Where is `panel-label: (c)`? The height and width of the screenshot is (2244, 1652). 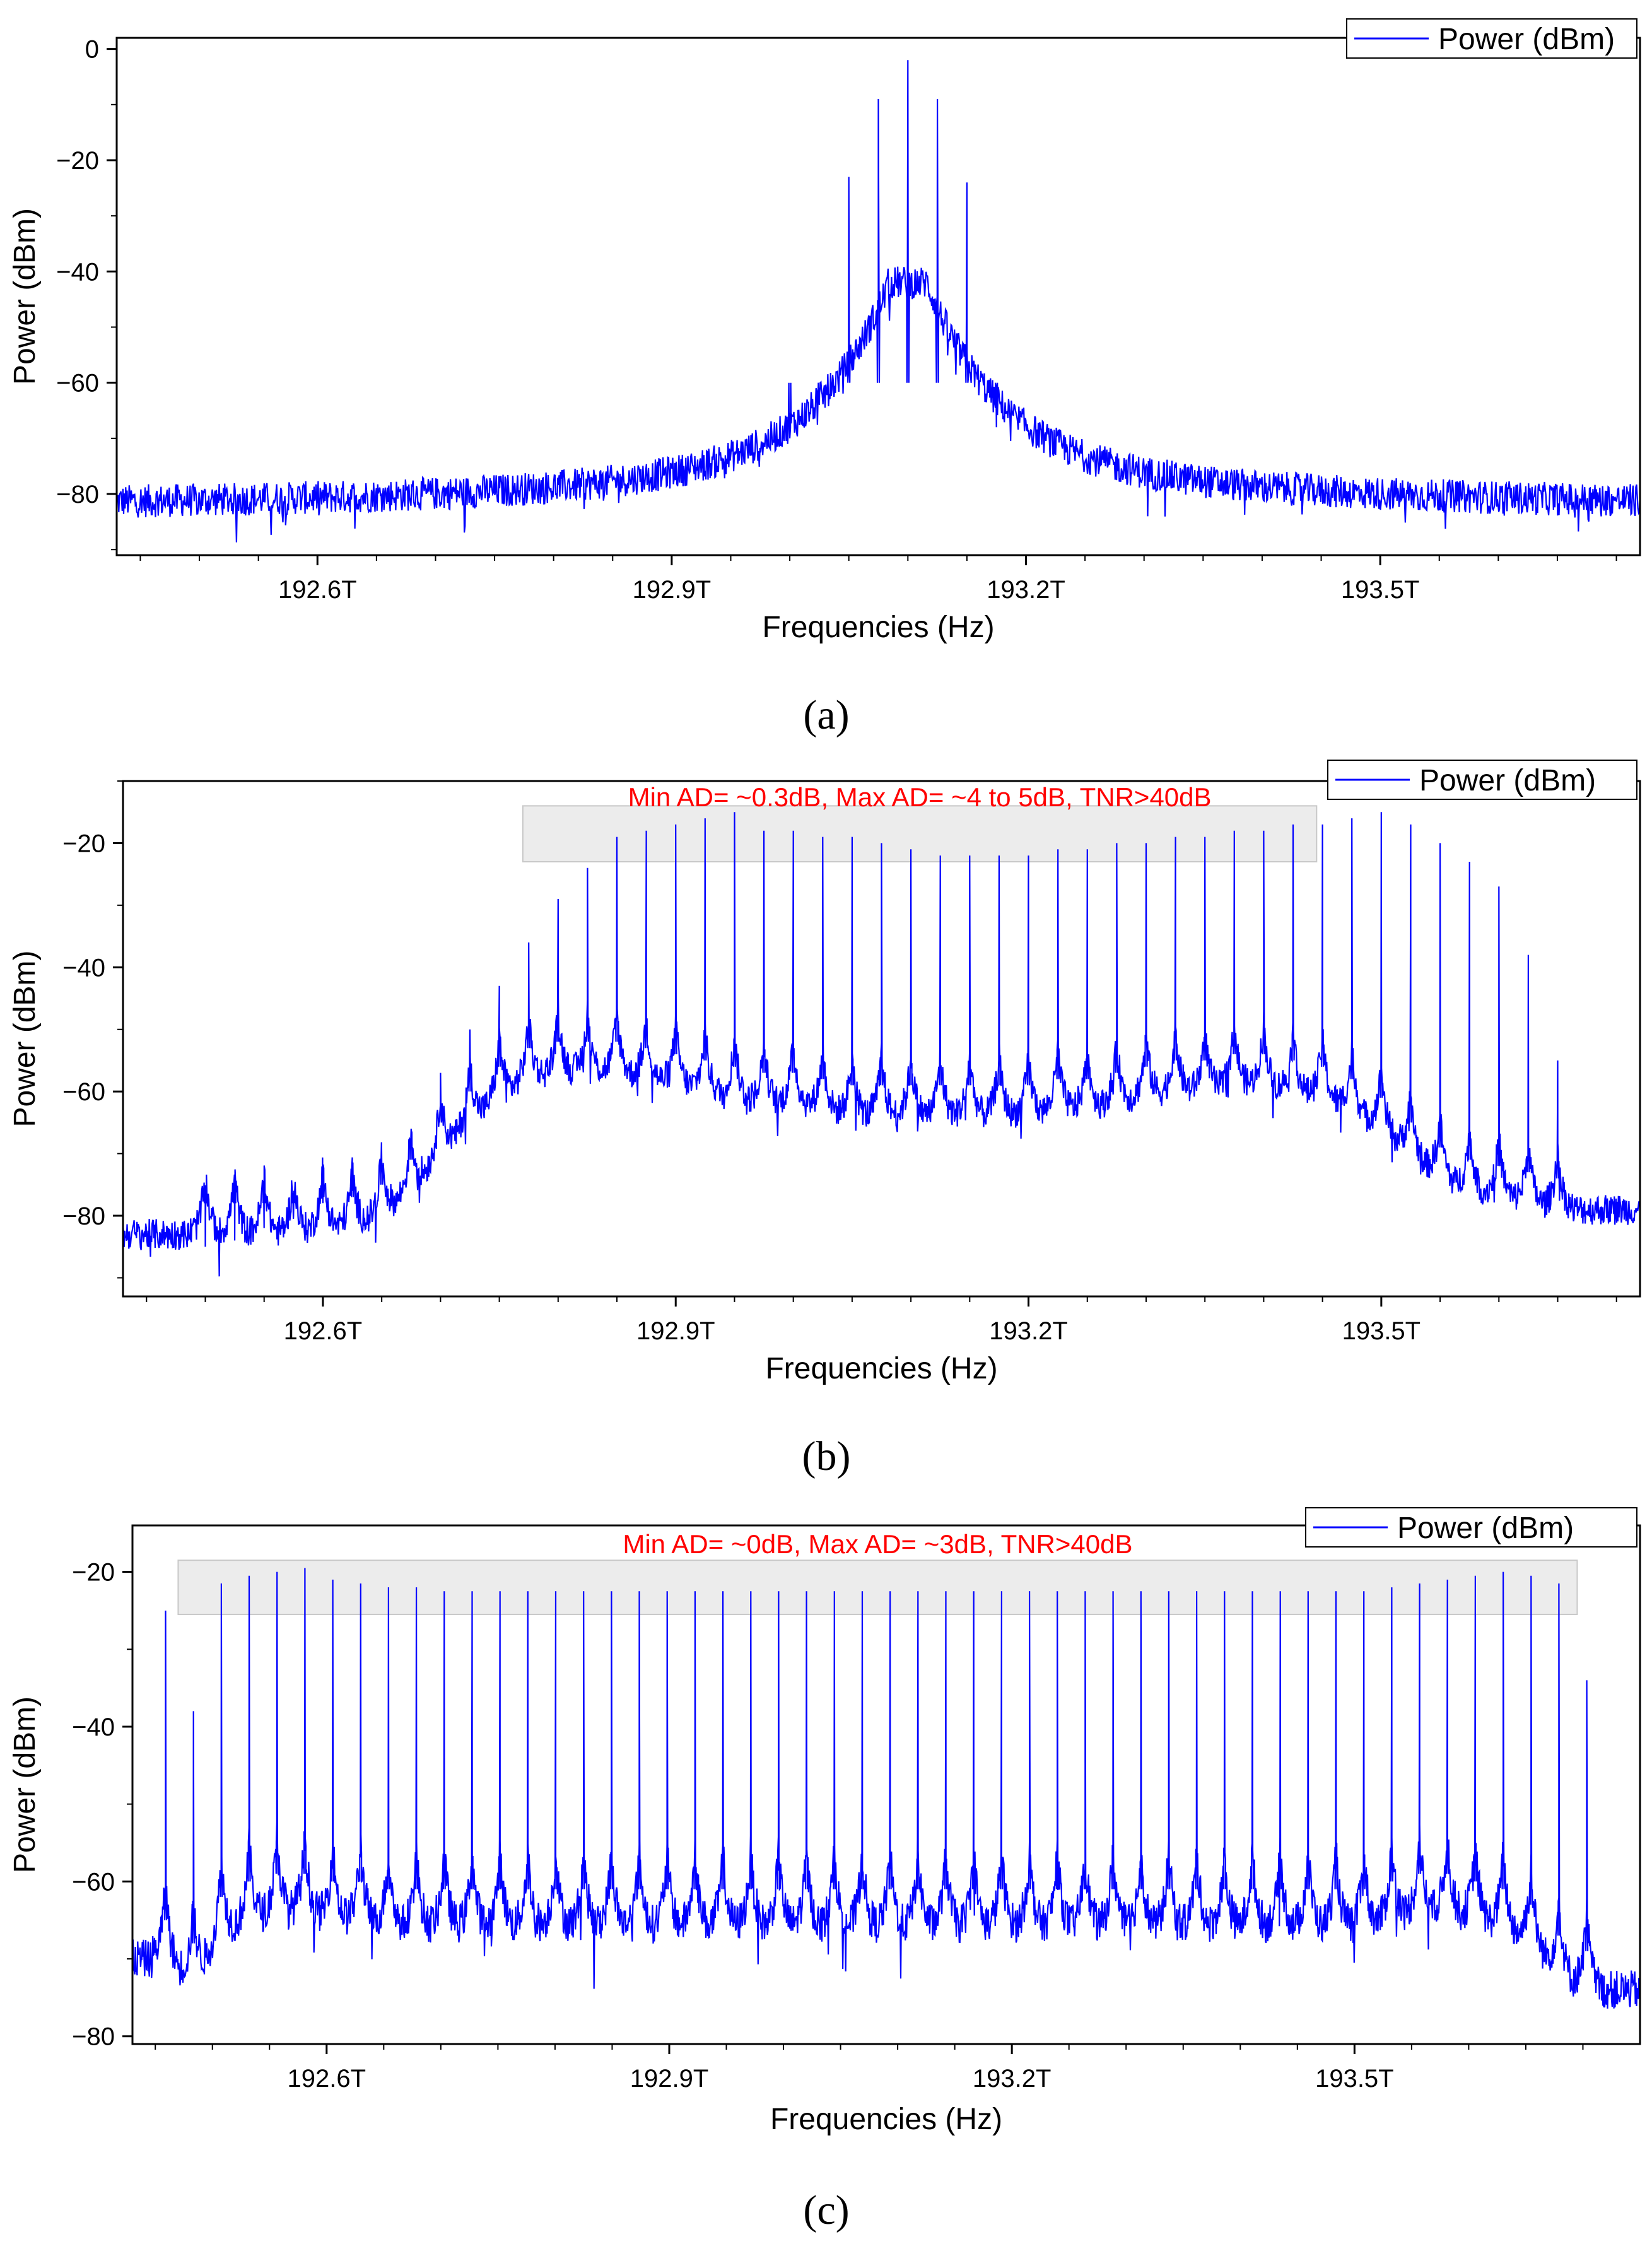
panel-label: (c) is located at coordinates (826, 2210).